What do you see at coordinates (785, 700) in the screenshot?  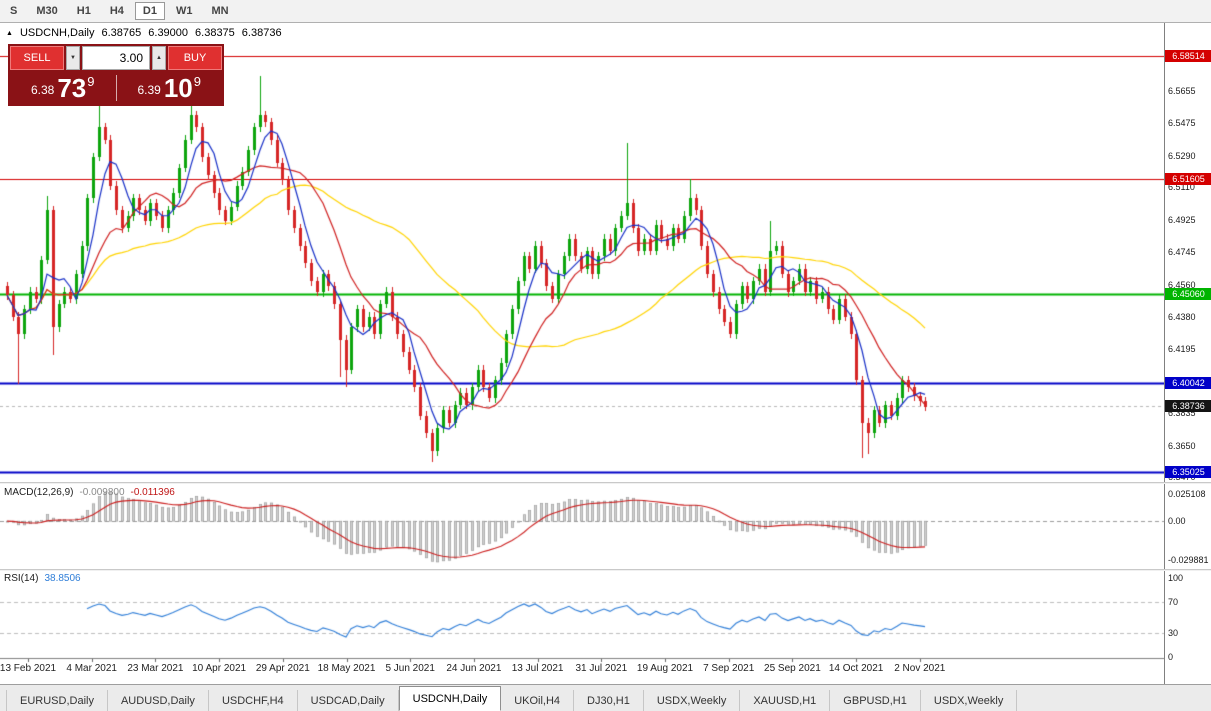 I see `chart-tab-xauusd-h1: XAUUSD,H1` at bounding box center [785, 700].